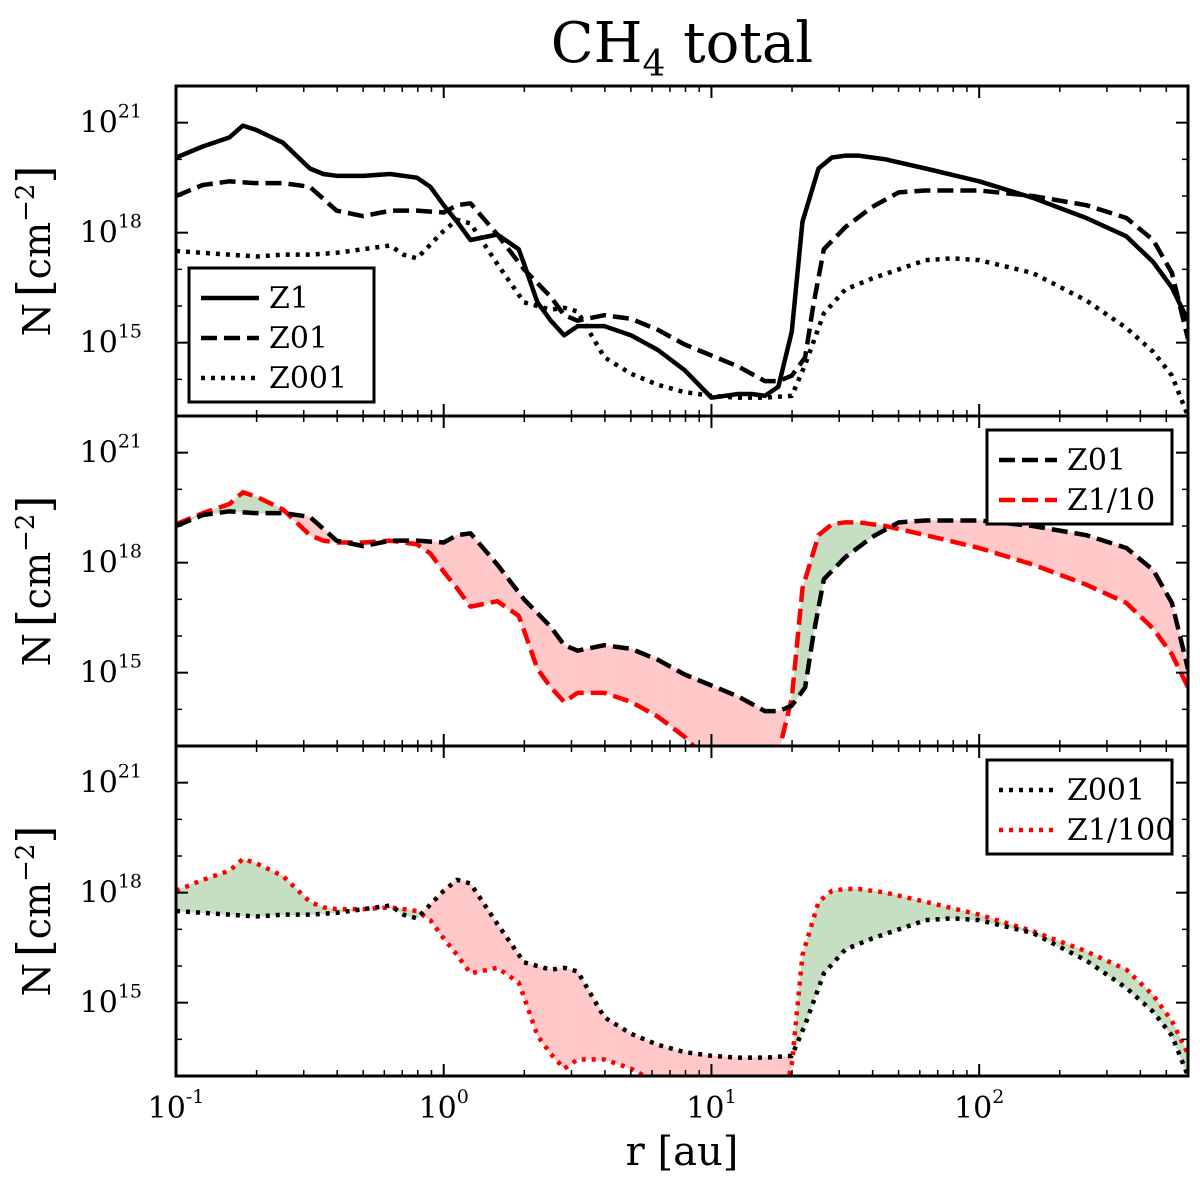 This screenshot has width=1200, height=1193. Describe the element at coordinates (682, 48) in the screenshot. I see `chart-title: CH4 total` at that location.